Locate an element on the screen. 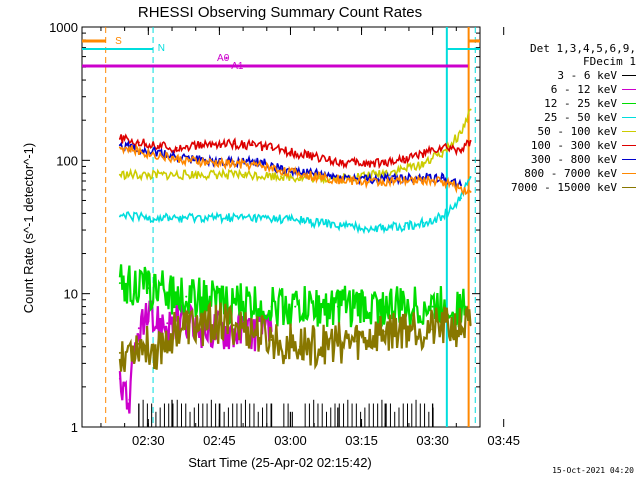  series-12-25-kev is located at coordinates (292, 296).